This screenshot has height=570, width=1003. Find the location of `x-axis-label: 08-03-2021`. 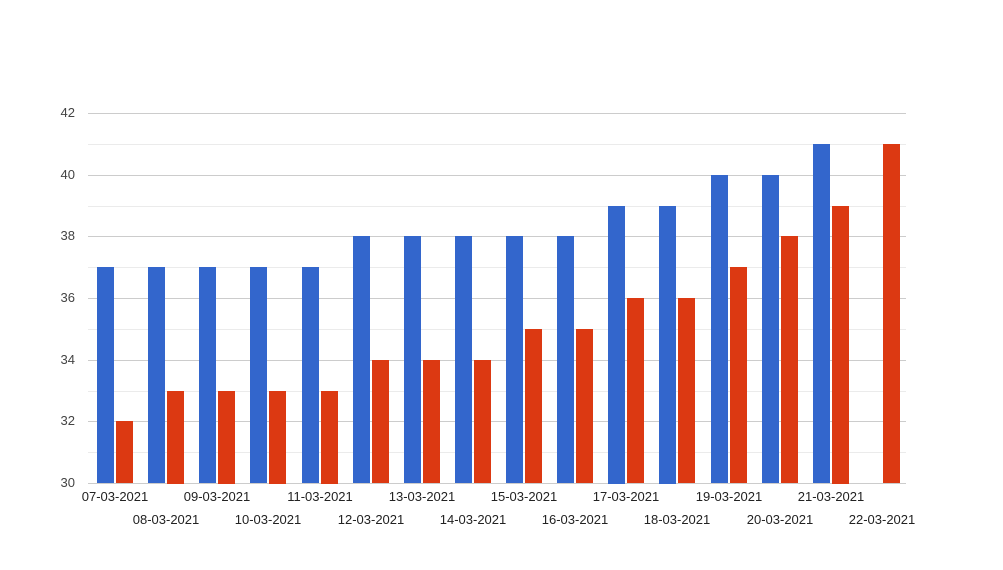

x-axis-label: 08-03-2021 is located at coordinates (166, 519).